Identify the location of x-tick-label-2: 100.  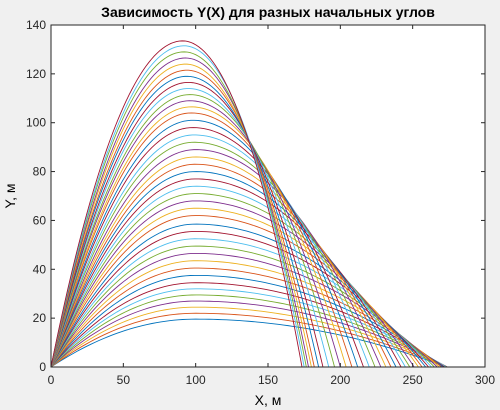
(196, 380).